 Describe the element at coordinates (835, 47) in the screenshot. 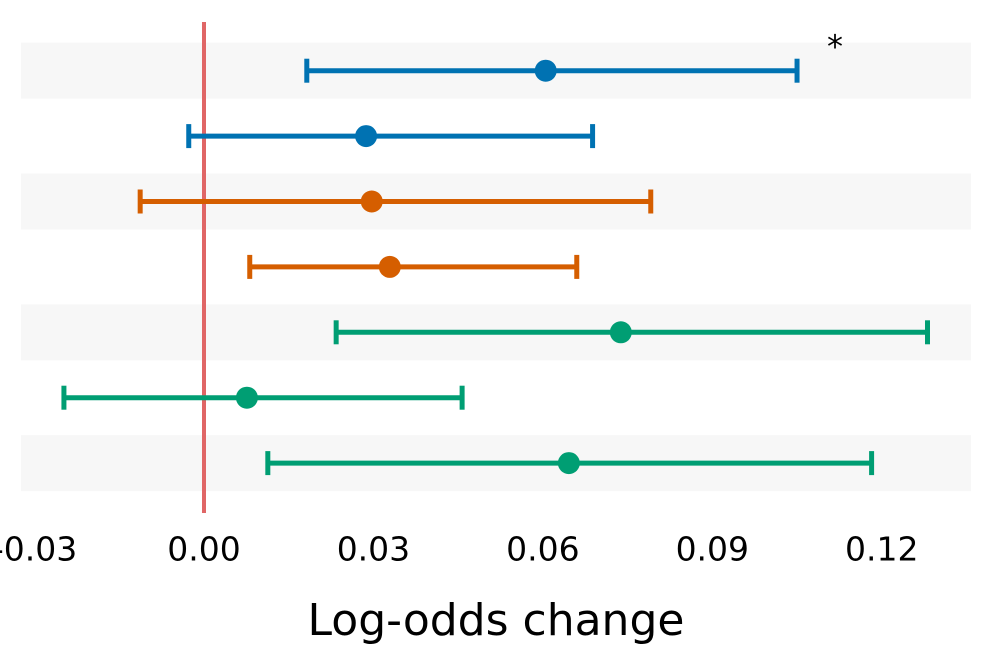

I see `annotation: *` at that location.